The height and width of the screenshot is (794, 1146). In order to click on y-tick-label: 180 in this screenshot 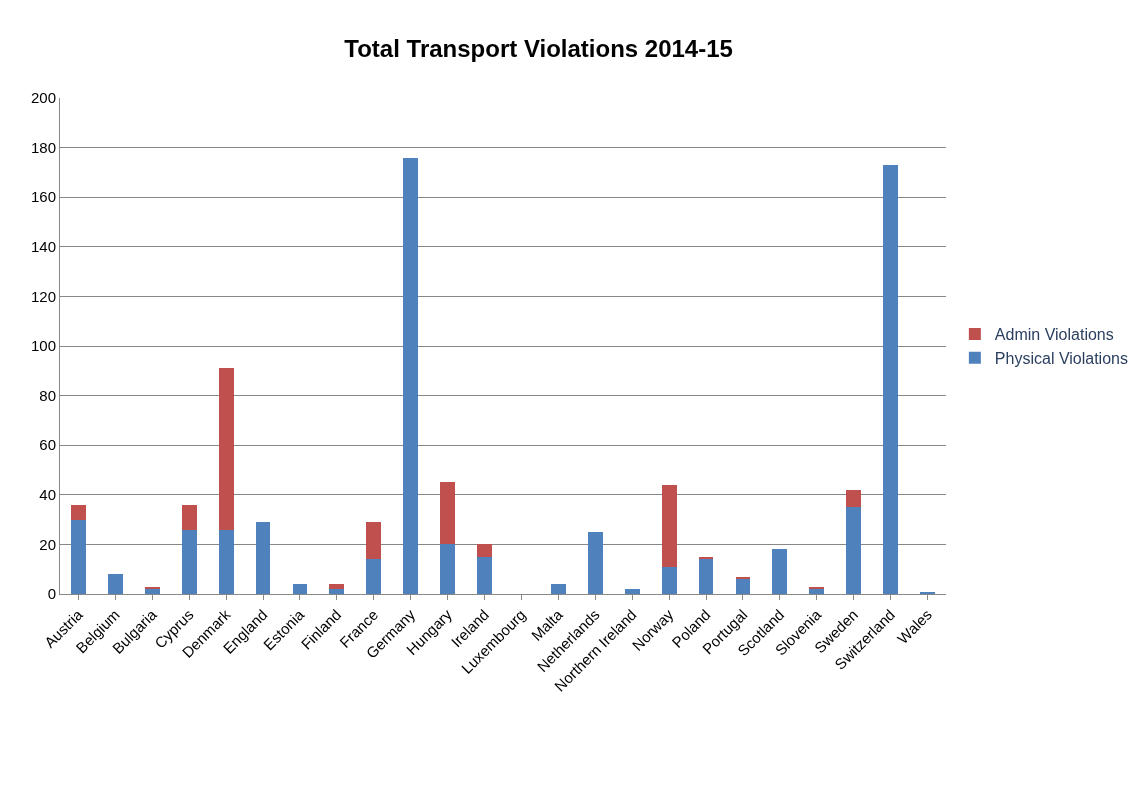, I will do `click(43, 147)`.